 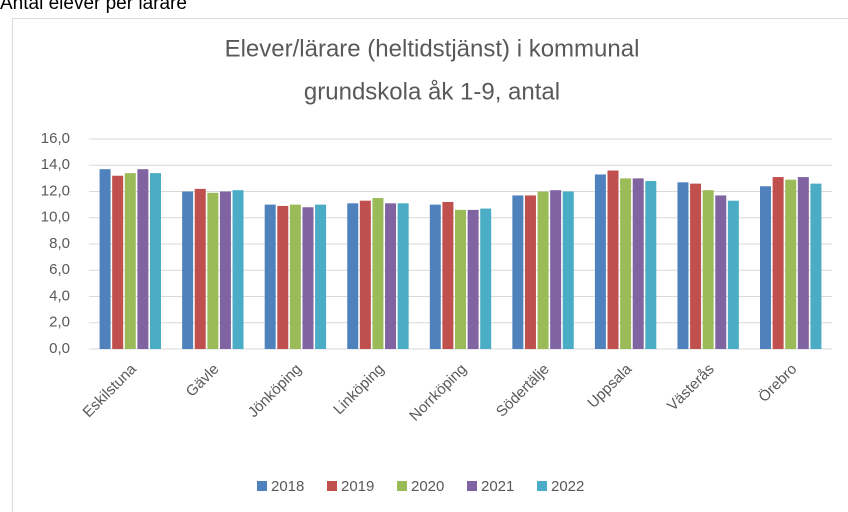 What do you see at coordinates (427, 486) in the screenshot?
I see `legend-label: 2020` at bounding box center [427, 486].